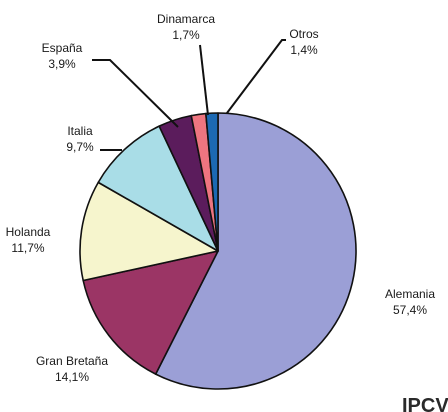 This screenshot has height=412, width=448. Describe the element at coordinates (425, 403) in the screenshot. I see `watermark-logo: IPCV` at that location.